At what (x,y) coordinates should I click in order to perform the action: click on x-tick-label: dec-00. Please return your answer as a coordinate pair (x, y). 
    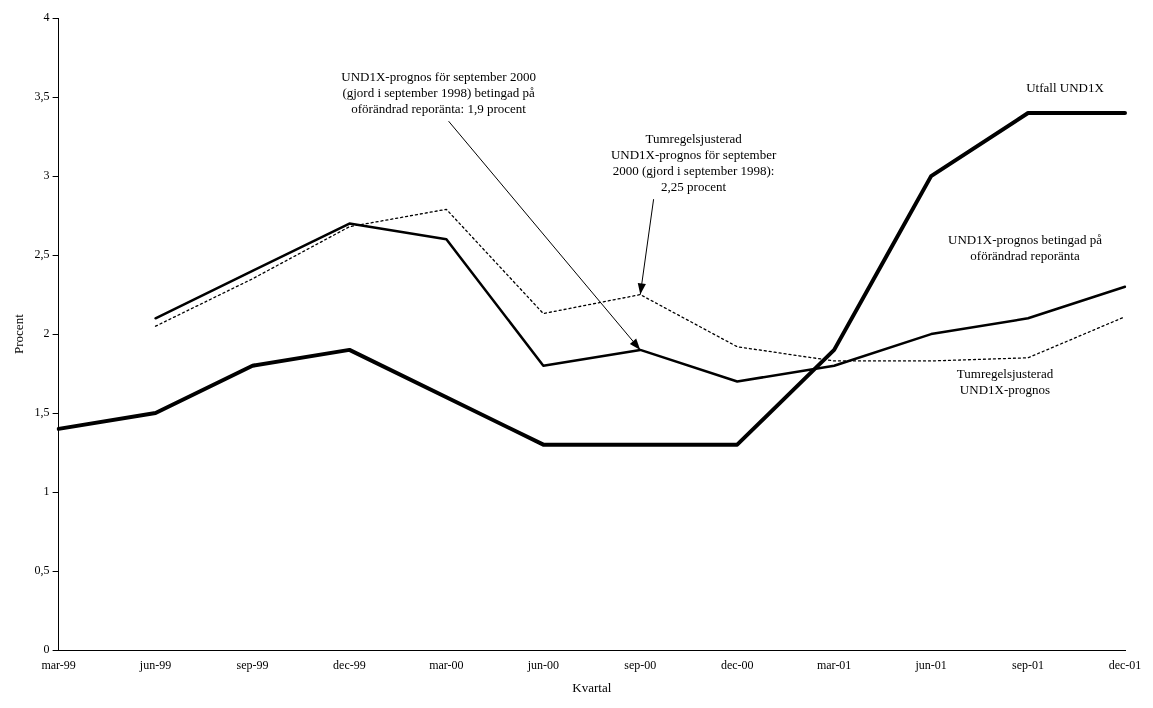
    Looking at the image, I should click on (737, 665).